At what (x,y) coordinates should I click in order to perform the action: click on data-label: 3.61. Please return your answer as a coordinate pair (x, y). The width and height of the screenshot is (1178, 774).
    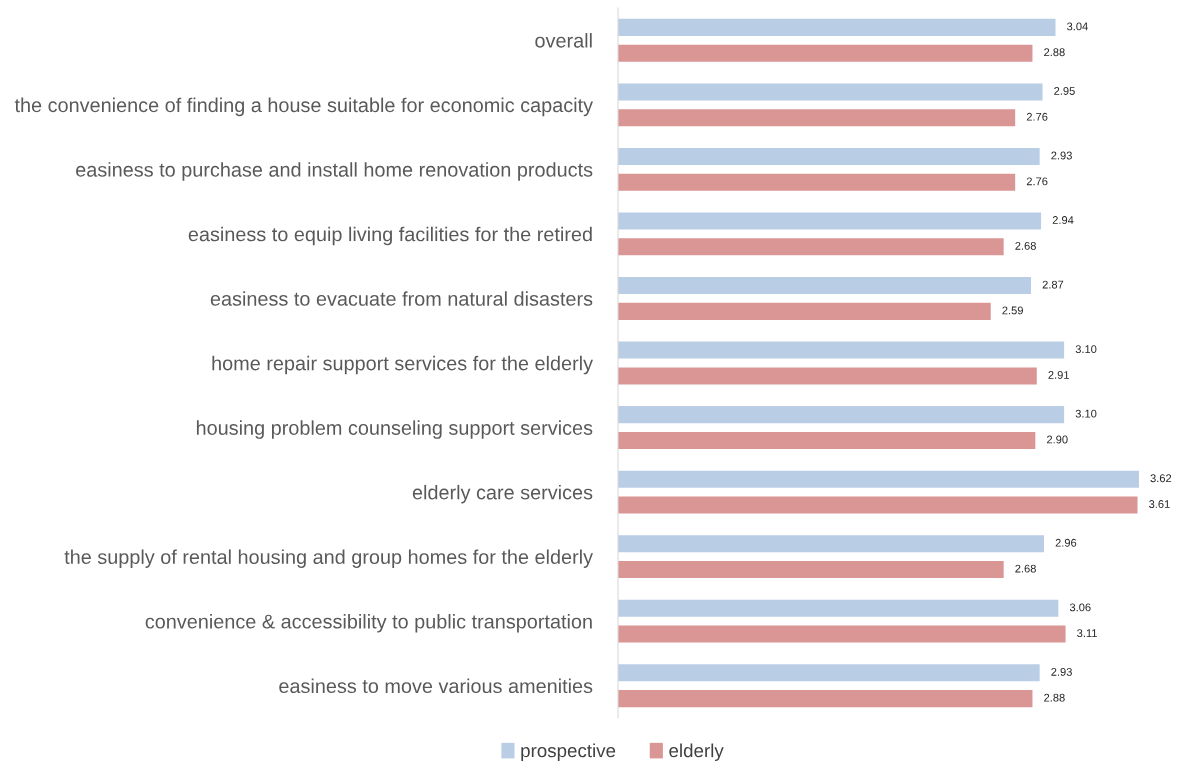
    Looking at the image, I should click on (1159, 504).